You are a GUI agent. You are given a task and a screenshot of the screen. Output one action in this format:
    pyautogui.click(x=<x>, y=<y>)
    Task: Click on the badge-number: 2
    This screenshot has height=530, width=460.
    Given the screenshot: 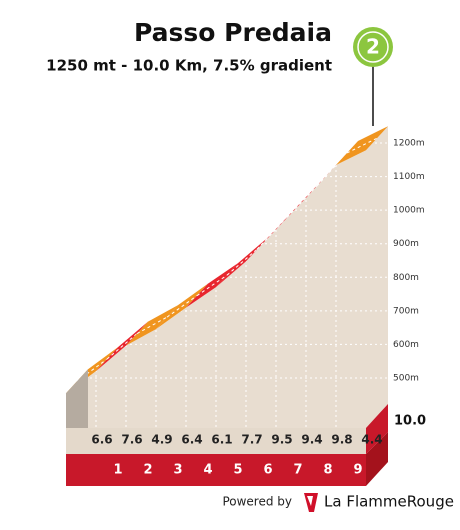 What is the action you would take?
    pyautogui.click(x=373, y=47)
    